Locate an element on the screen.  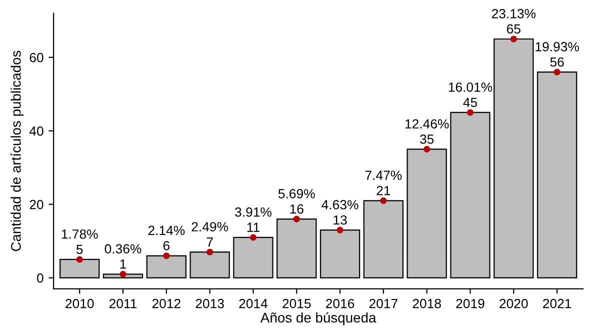
y-axis-title: Cantidad de artículos publicados is located at coordinates (17, 151).